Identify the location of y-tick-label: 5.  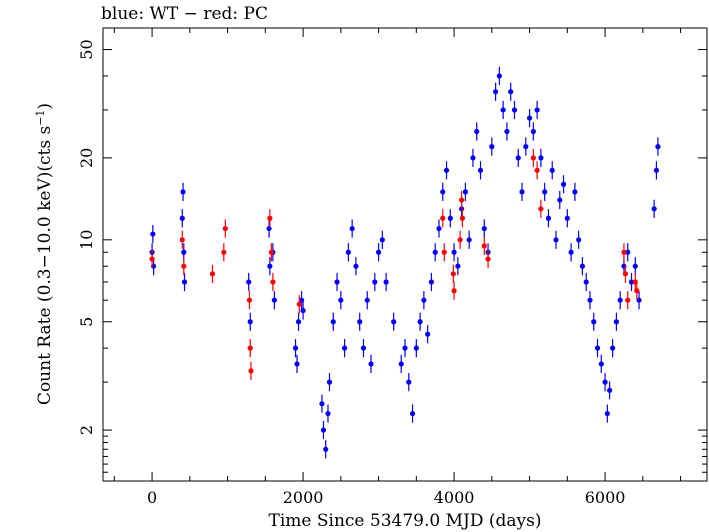
(86, 322).